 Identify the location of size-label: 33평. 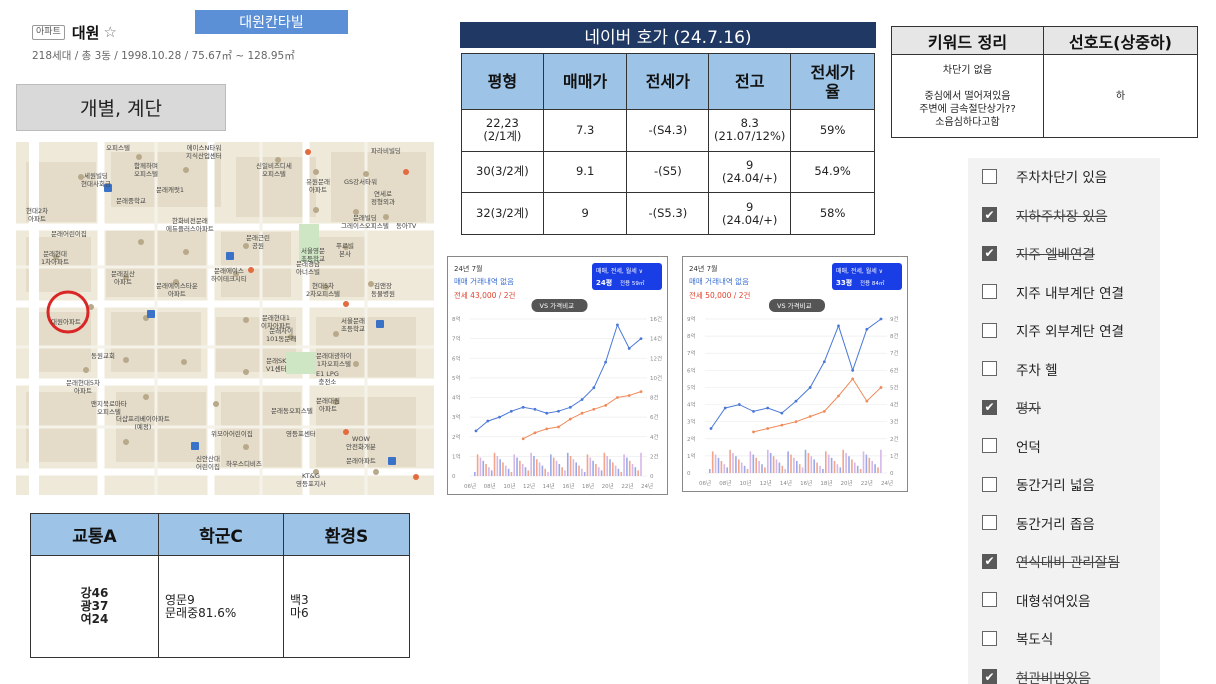
(844, 282).